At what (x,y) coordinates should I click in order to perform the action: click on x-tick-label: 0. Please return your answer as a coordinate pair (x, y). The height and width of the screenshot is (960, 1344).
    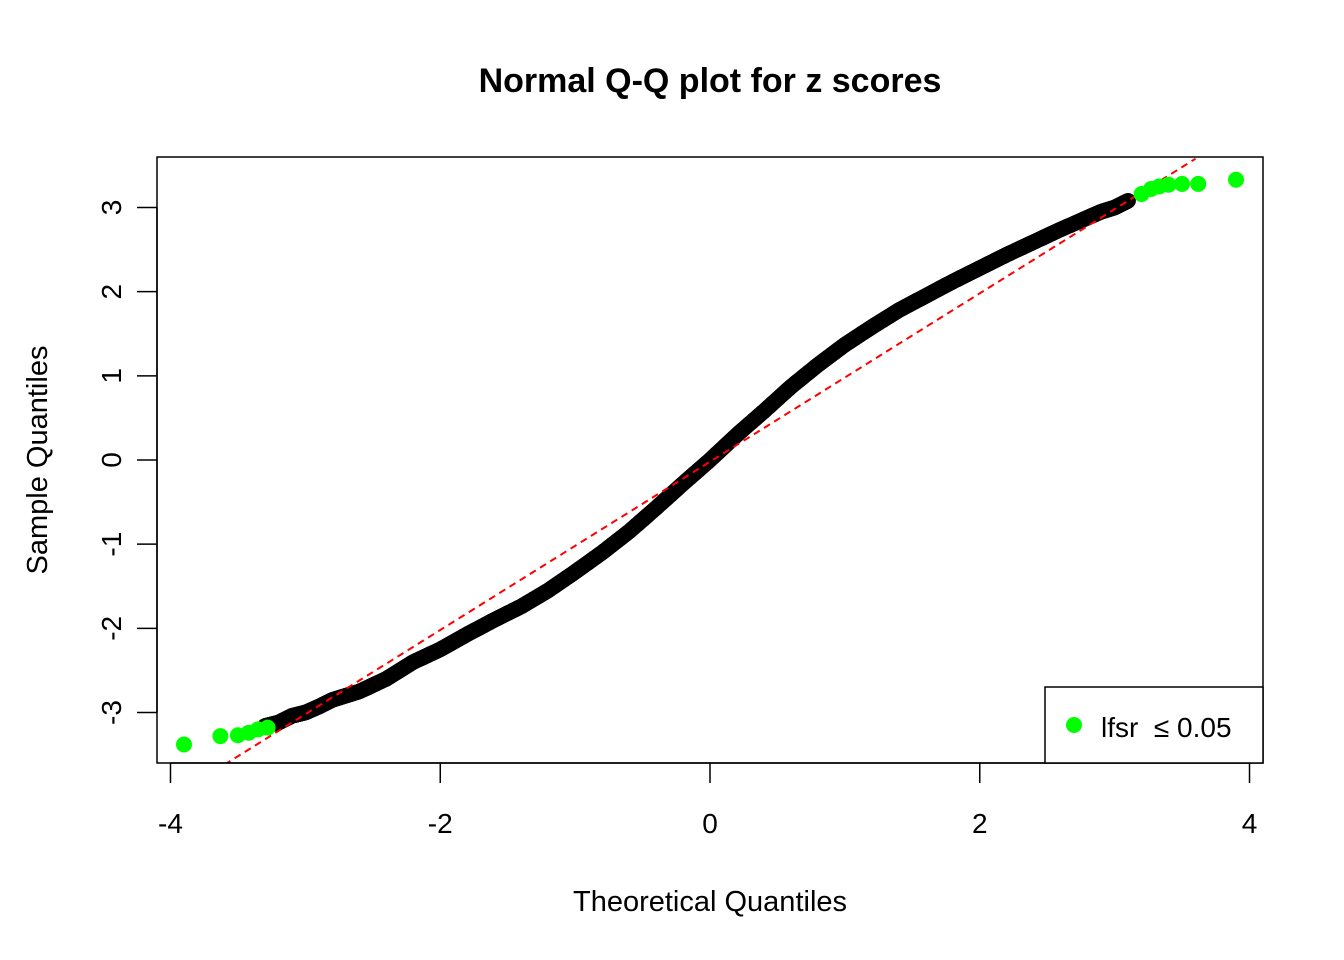
    Looking at the image, I should click on (710, 823).